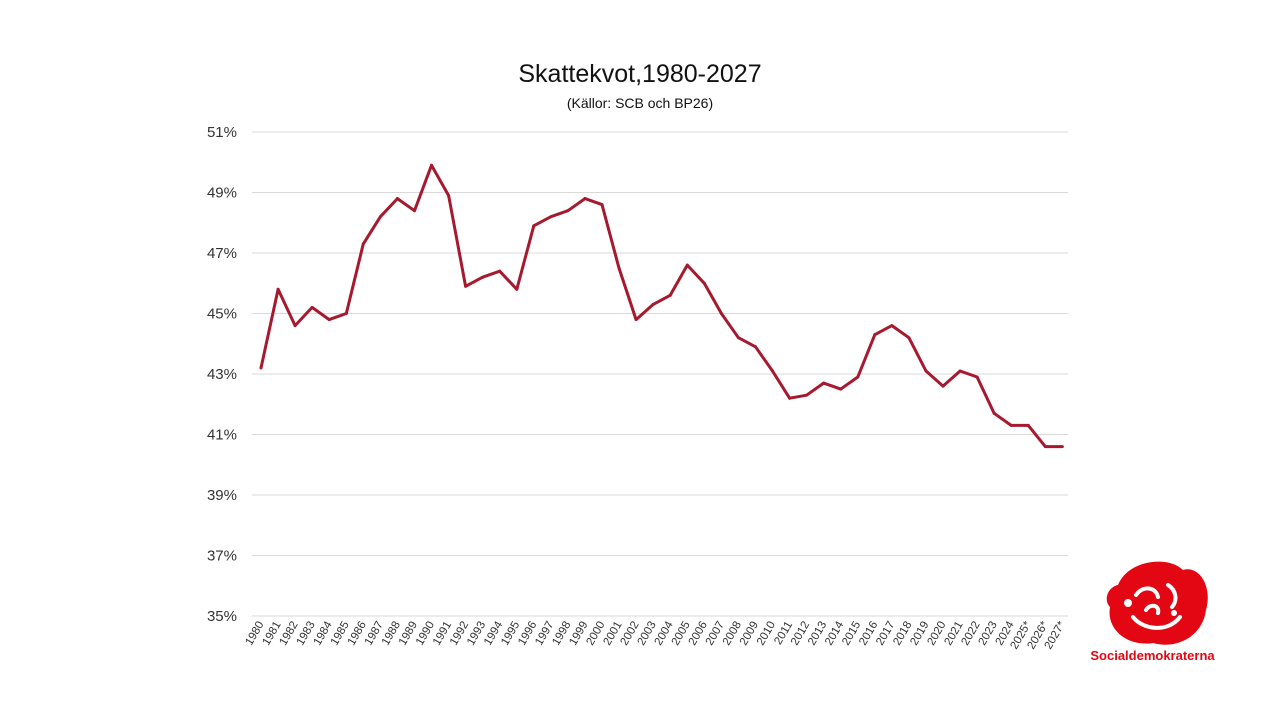 The image size is (1280, 720). What do you see at coordinates (1152, 655) in the screenshot?
I see `logo-text: Socialdemokraterna` at bounding box center [1152, 655].